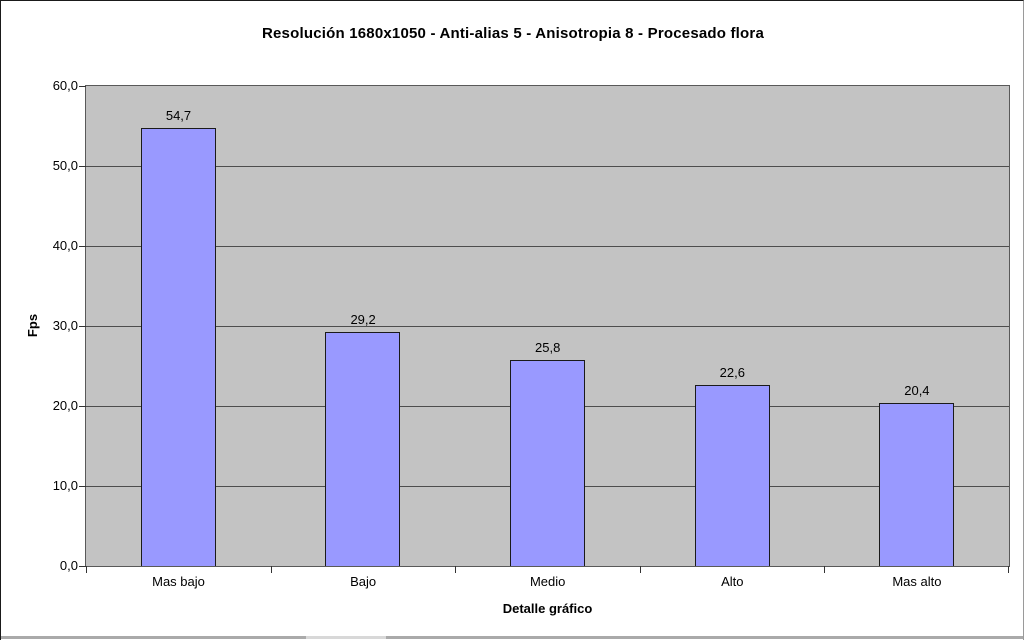  What do you see at coordinates (547, 462) in the screenshot?
I see `bar-medio` at bounding box center [547, 462].